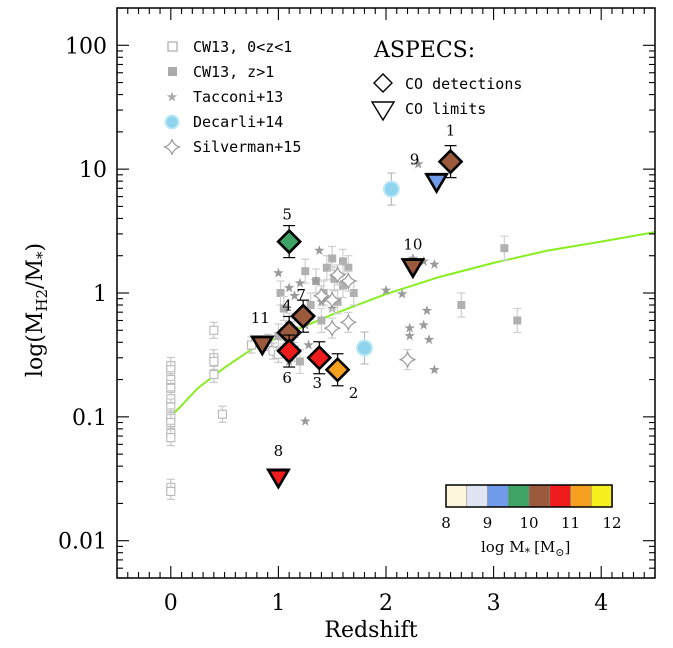 The image size is (673, 648). I want to click on legend-tacconi: Tacconi+13, so click(238, 97).